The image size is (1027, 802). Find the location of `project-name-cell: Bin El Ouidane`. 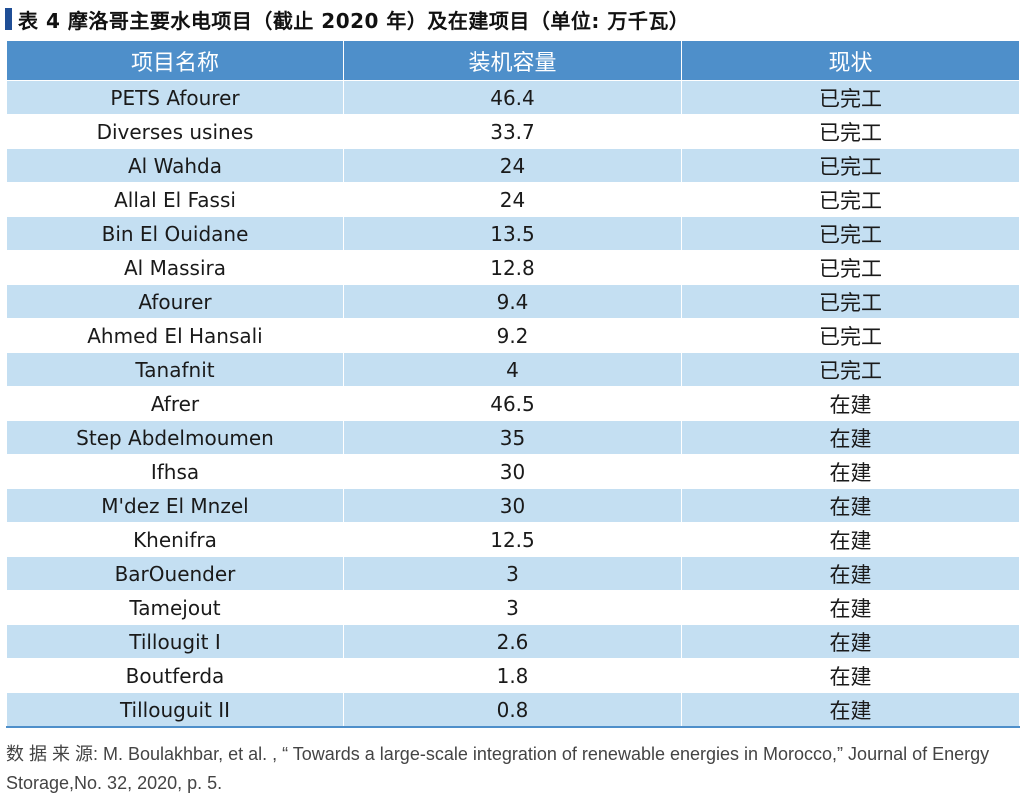

project-name-cell: Bin El Ouidane is located at coordinates (175, 233).